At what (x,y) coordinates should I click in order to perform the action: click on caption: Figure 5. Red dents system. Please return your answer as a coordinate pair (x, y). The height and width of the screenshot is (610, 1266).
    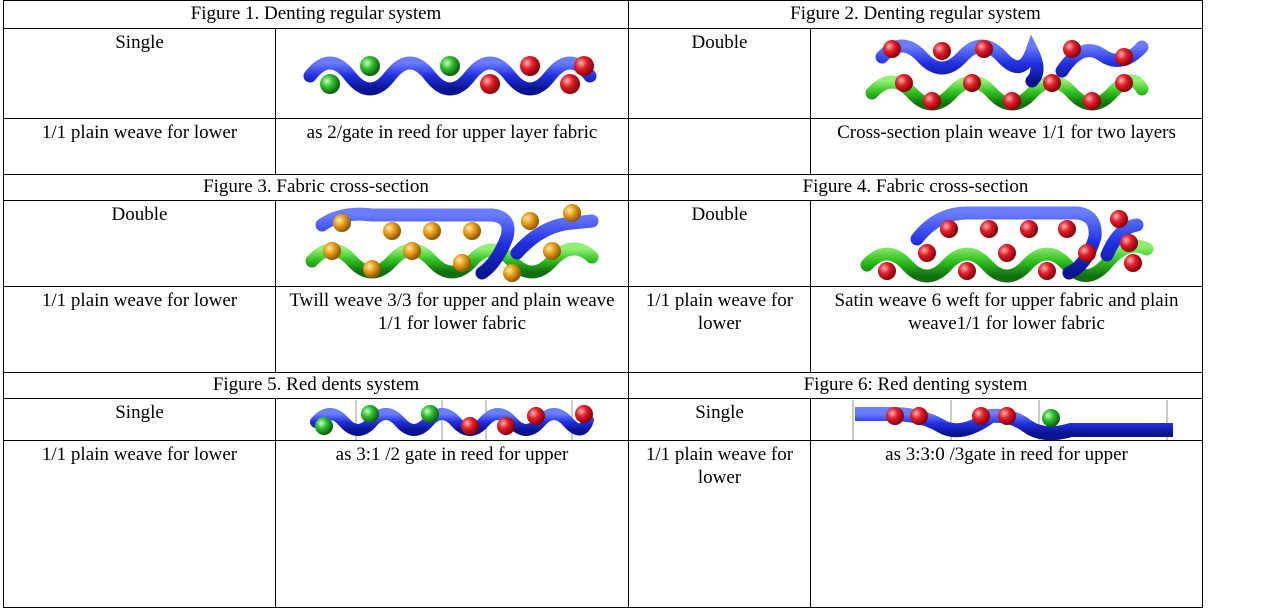
    Looking at the image, I should click on (316, 385).